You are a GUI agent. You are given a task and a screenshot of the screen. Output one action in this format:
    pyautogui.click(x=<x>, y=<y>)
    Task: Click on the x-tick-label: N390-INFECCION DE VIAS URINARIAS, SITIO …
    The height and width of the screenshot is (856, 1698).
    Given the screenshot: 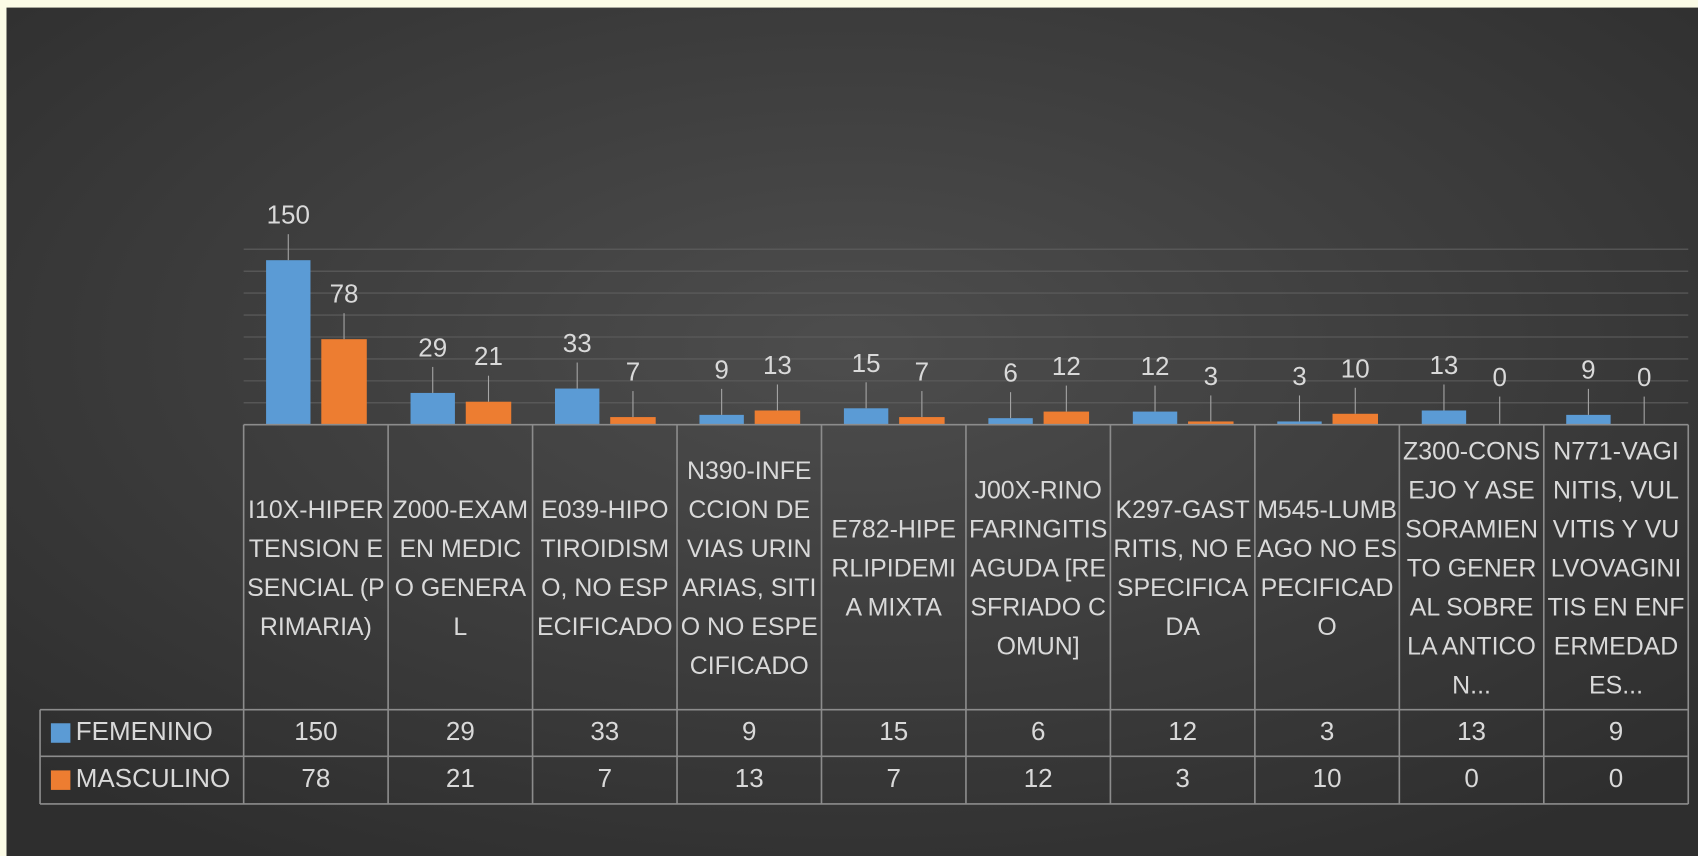 What is the action you would take?
    pyautogui.click(x=749, y=567)
    